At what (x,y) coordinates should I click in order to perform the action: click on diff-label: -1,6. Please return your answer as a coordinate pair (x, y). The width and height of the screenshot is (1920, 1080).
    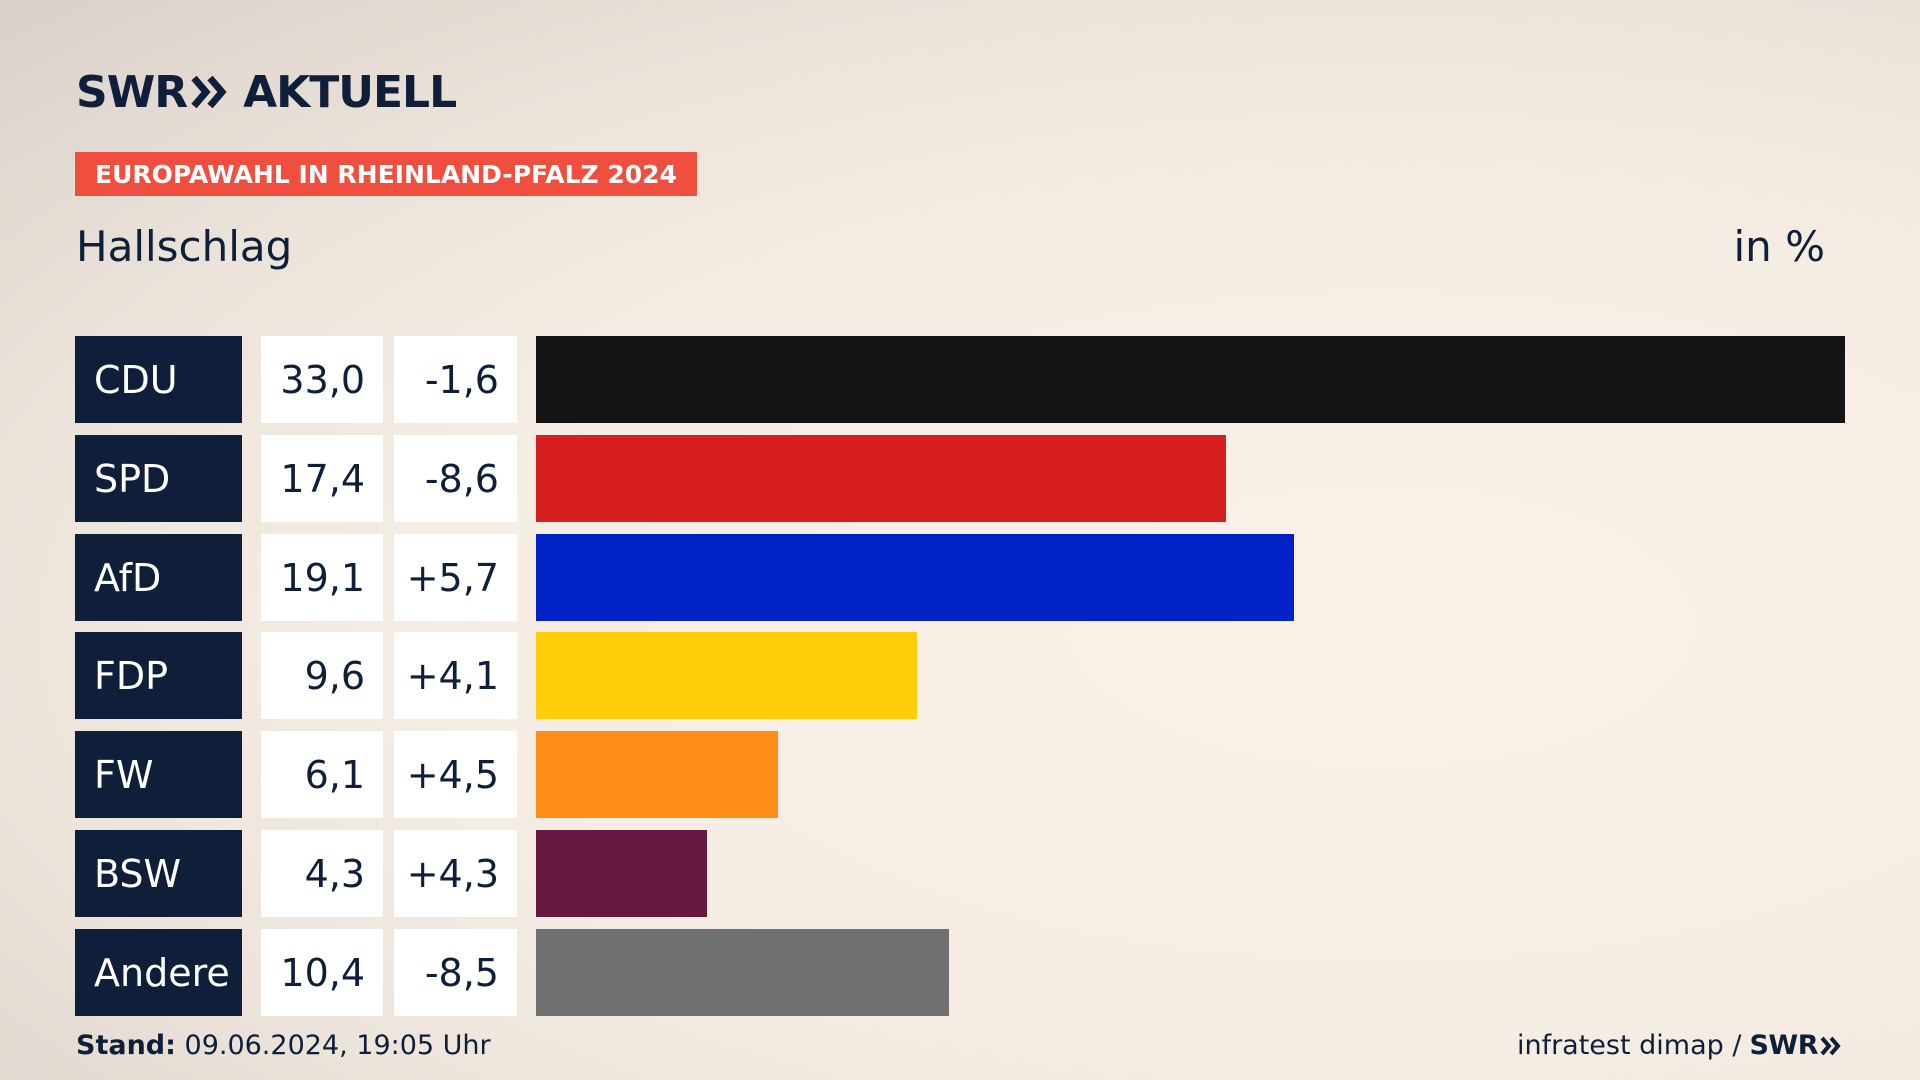
    Looking at the image, I should click on (455, 379).